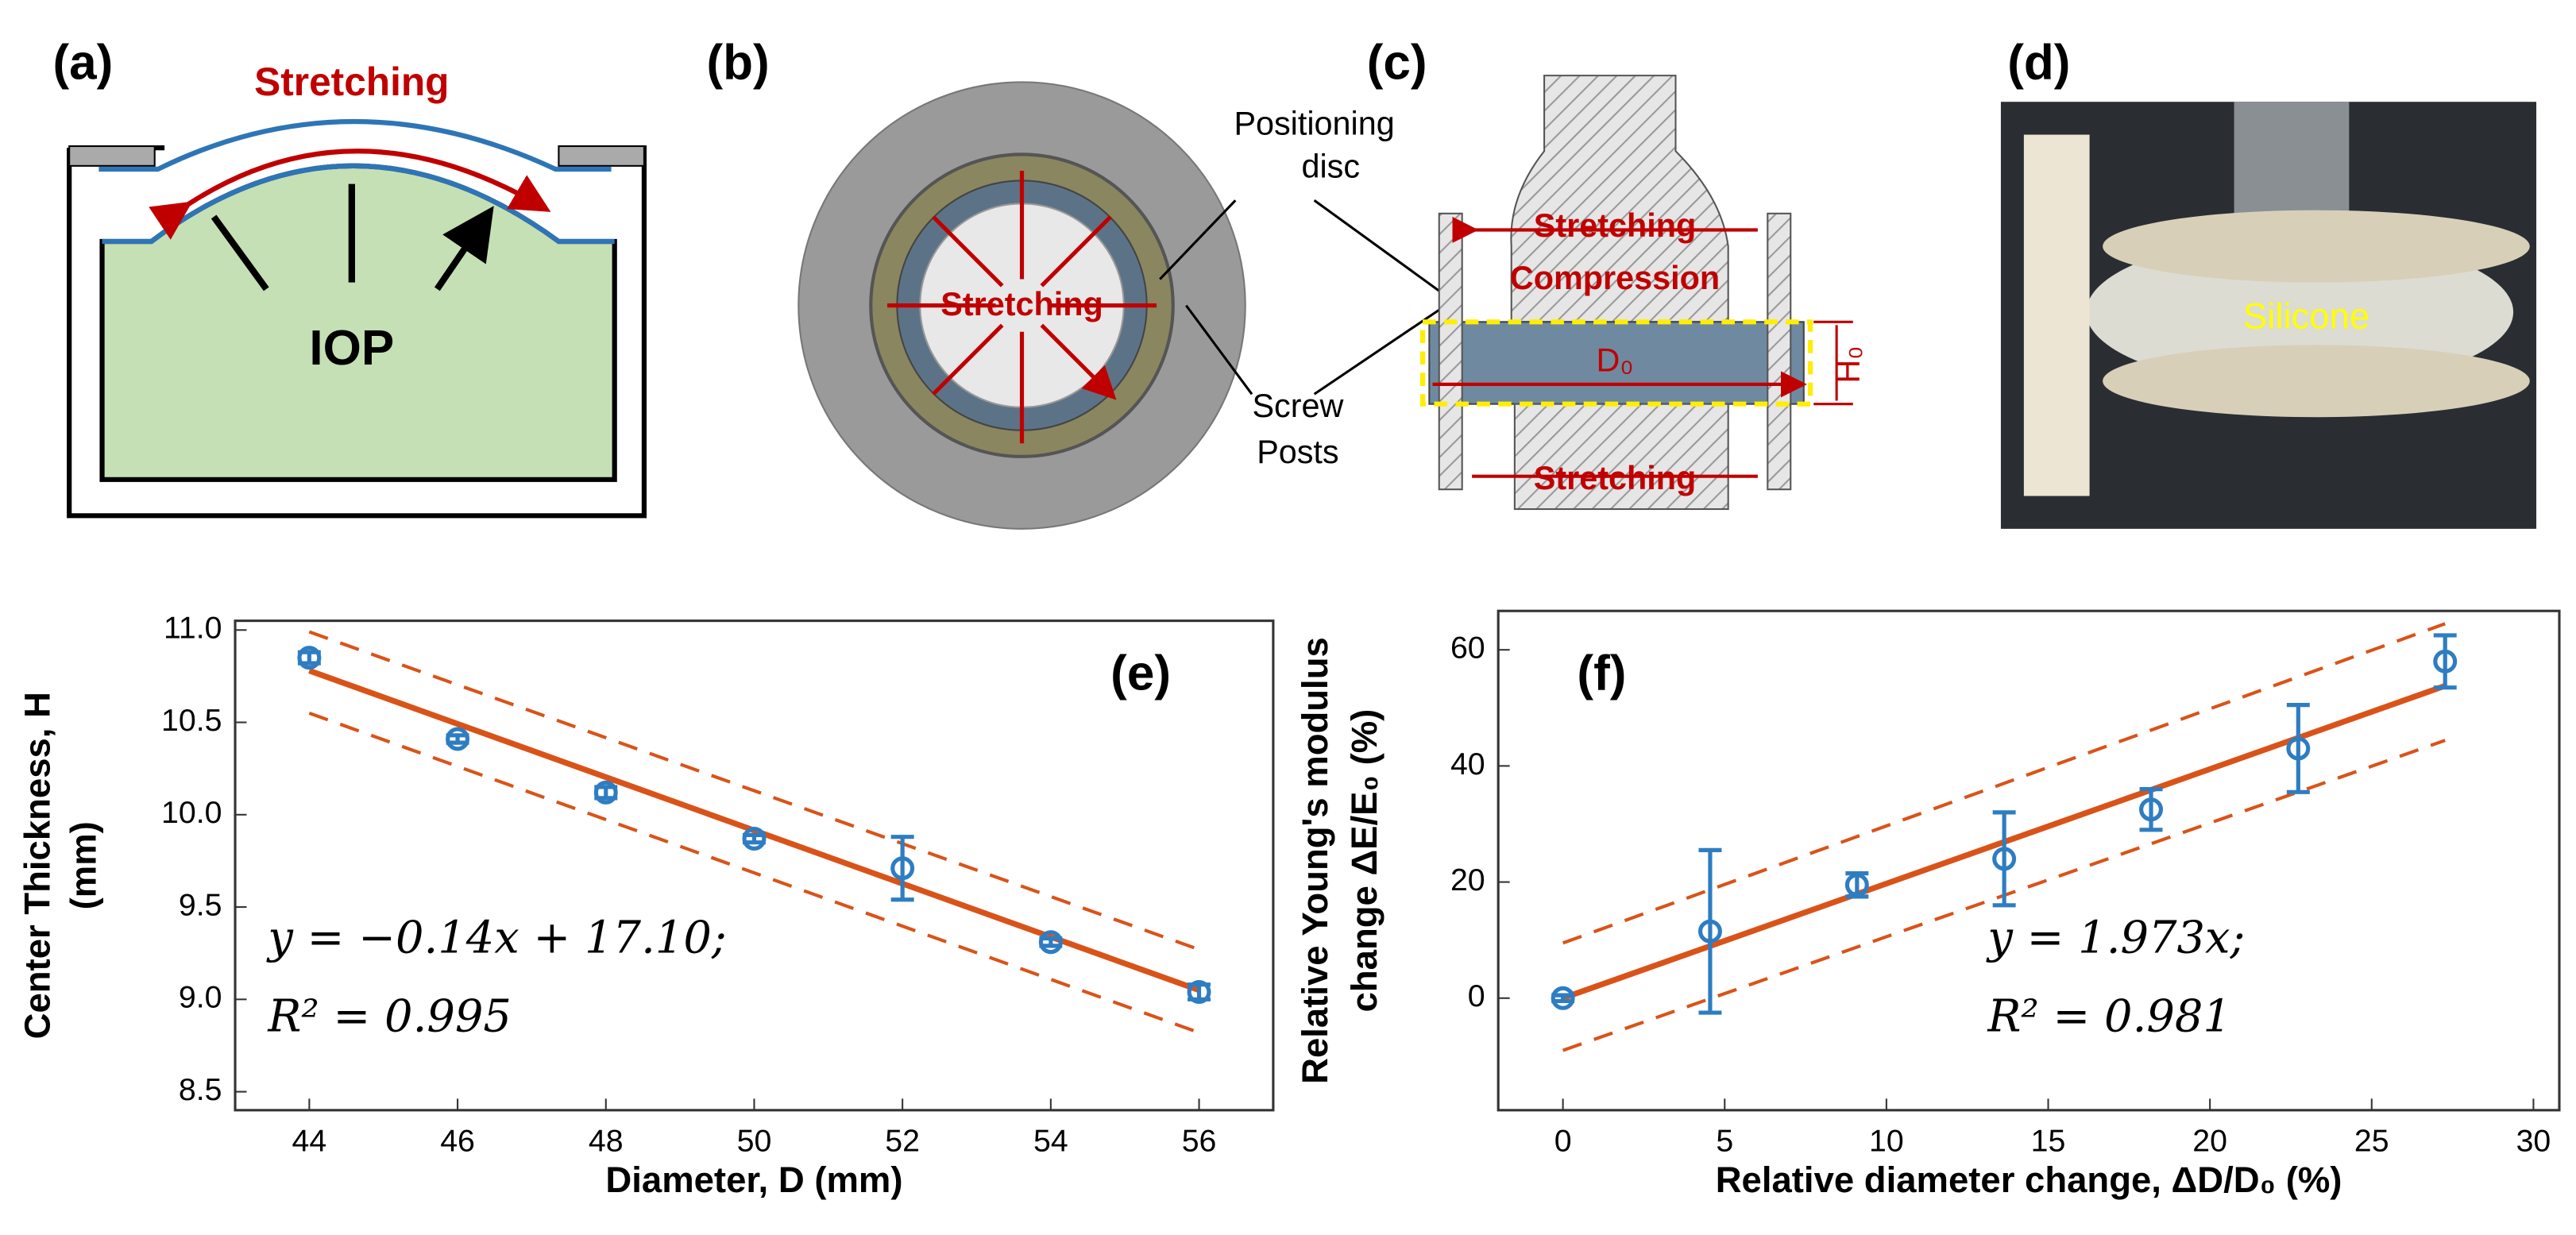 The height and width of the screenshot is (1235, 2576). What do you see at coordinates (1199, 1141) in the screenshot?
I see `x-tick-label: 56` at bounding box center [1199, 1141].